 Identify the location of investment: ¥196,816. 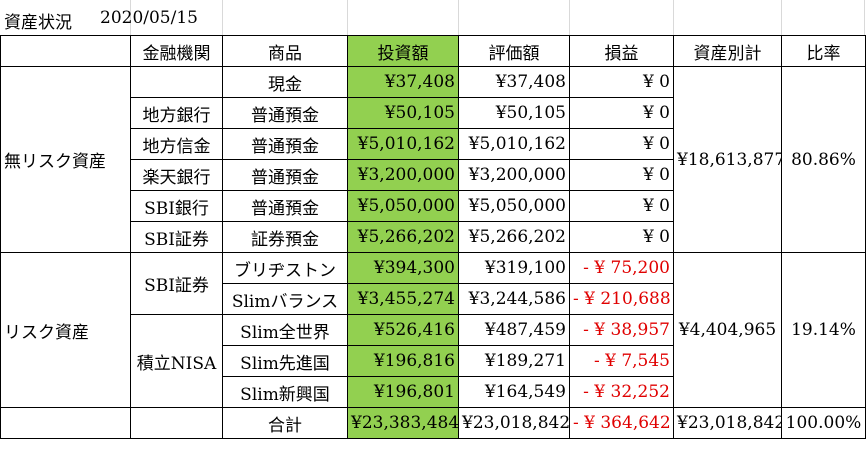
(403, 361).